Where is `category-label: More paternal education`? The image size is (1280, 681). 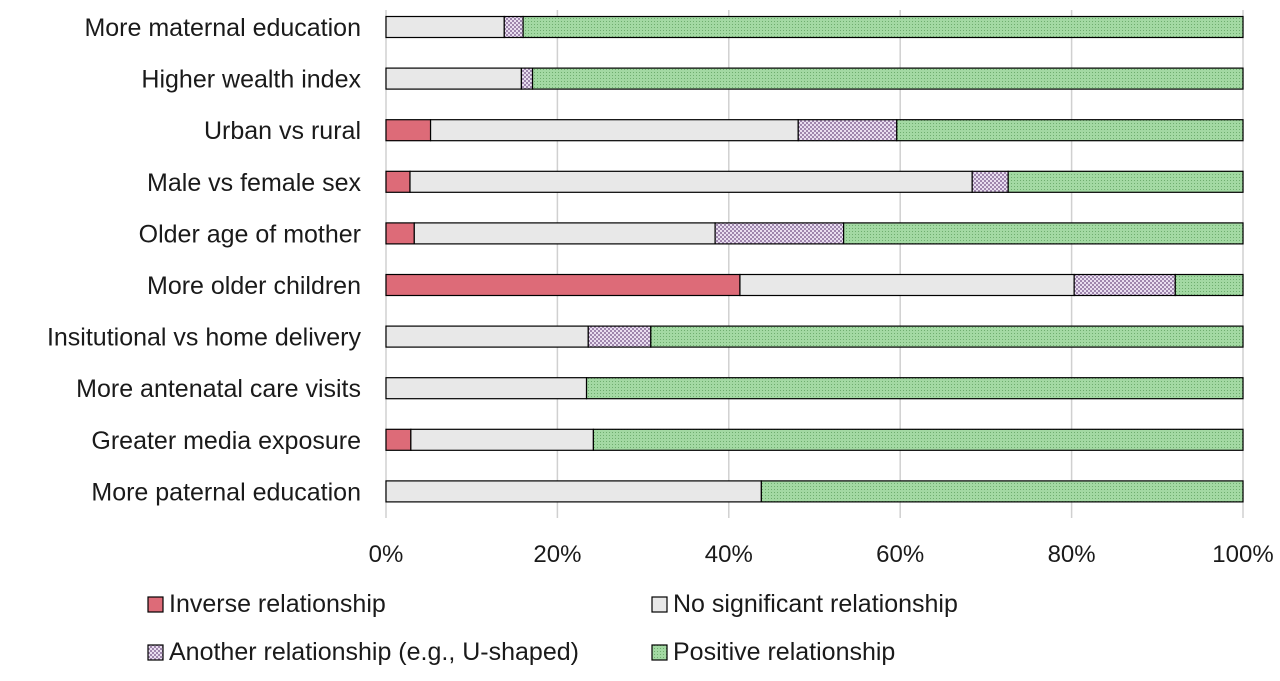
category-label: More paternal education is located at coordinates (226, 492).